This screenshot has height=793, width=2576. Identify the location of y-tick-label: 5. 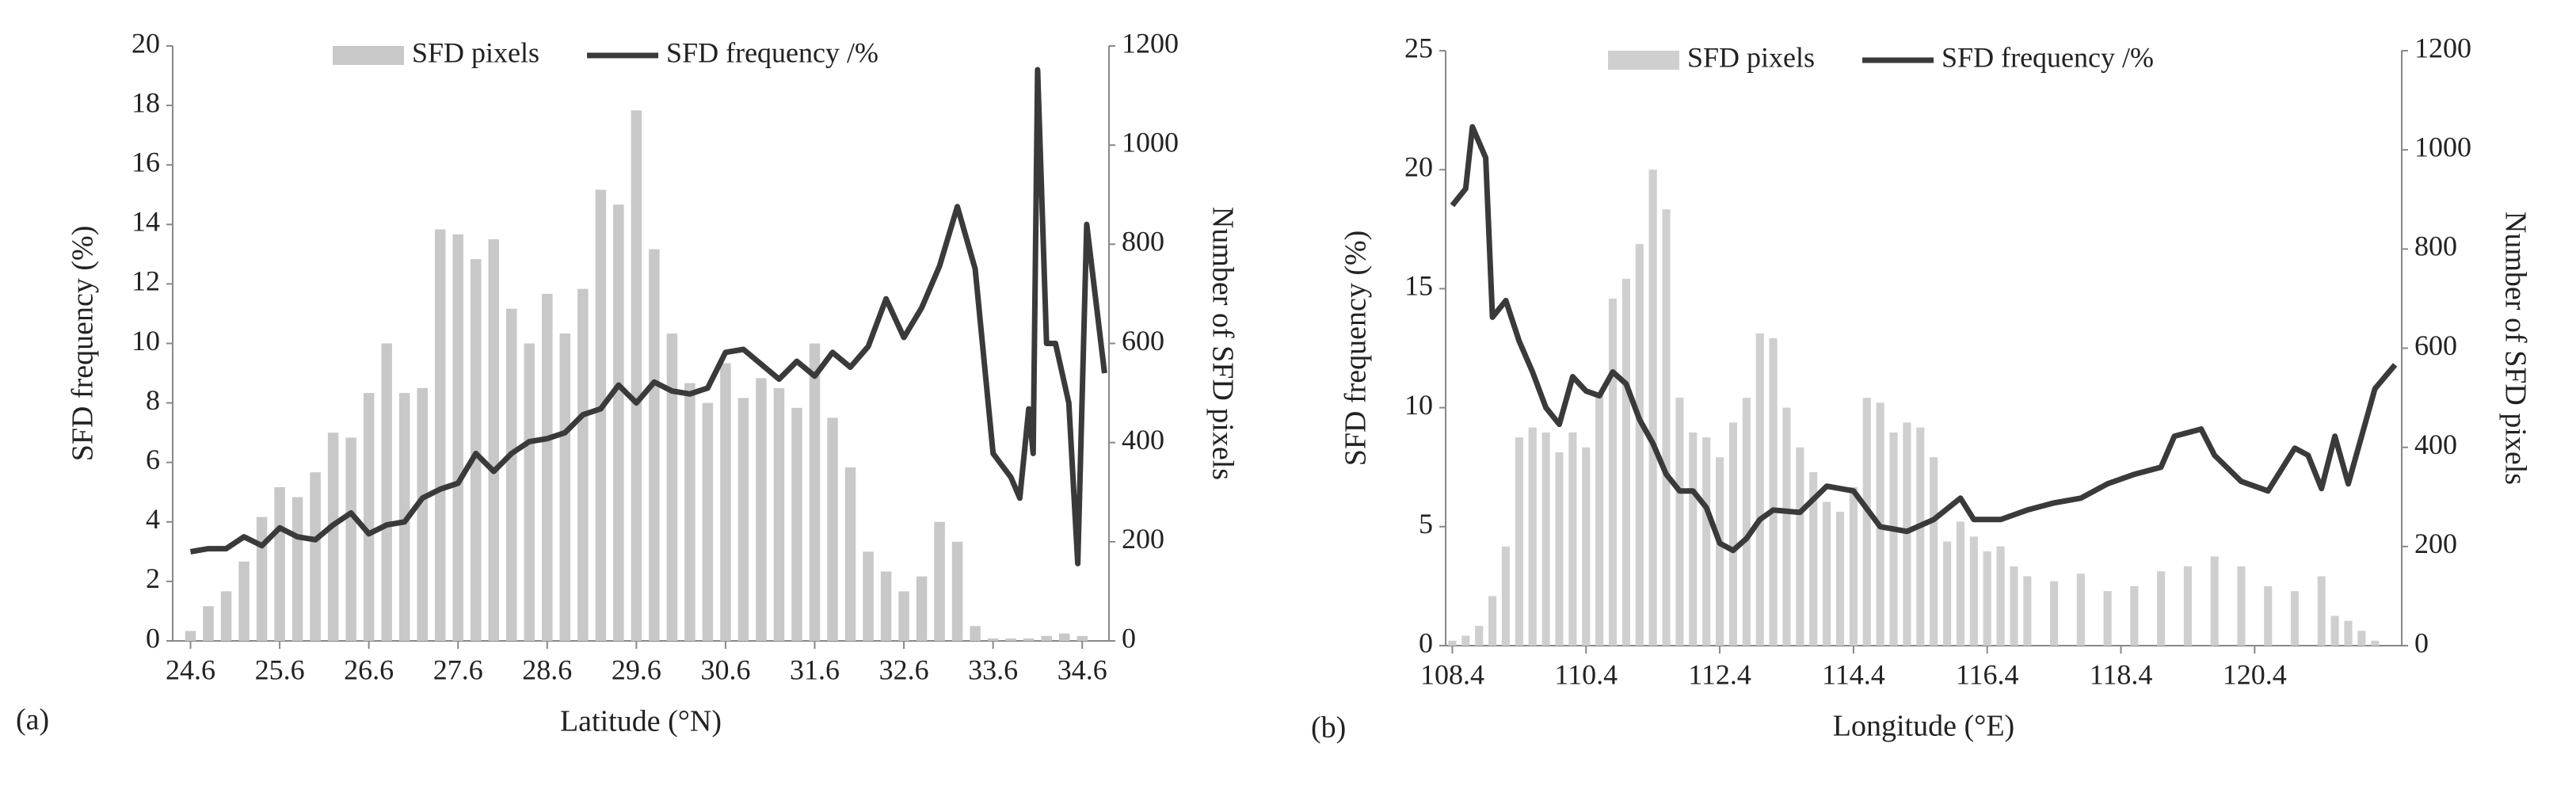
(1426, 524).